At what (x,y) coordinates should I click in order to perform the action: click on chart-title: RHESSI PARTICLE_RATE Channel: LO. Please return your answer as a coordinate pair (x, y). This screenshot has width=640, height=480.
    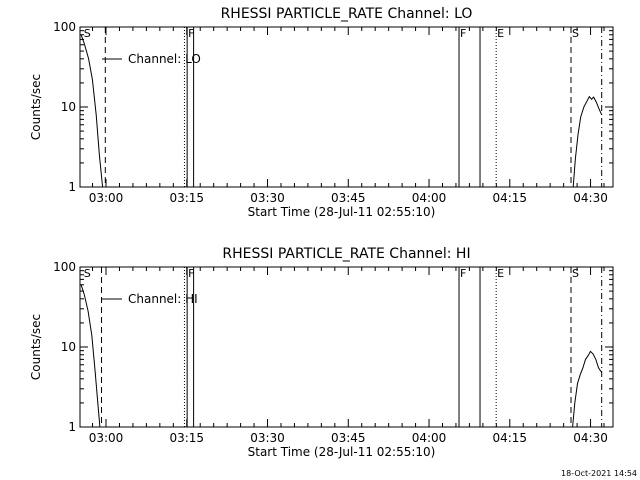
    Looking at the image, I should click on (347, 14).